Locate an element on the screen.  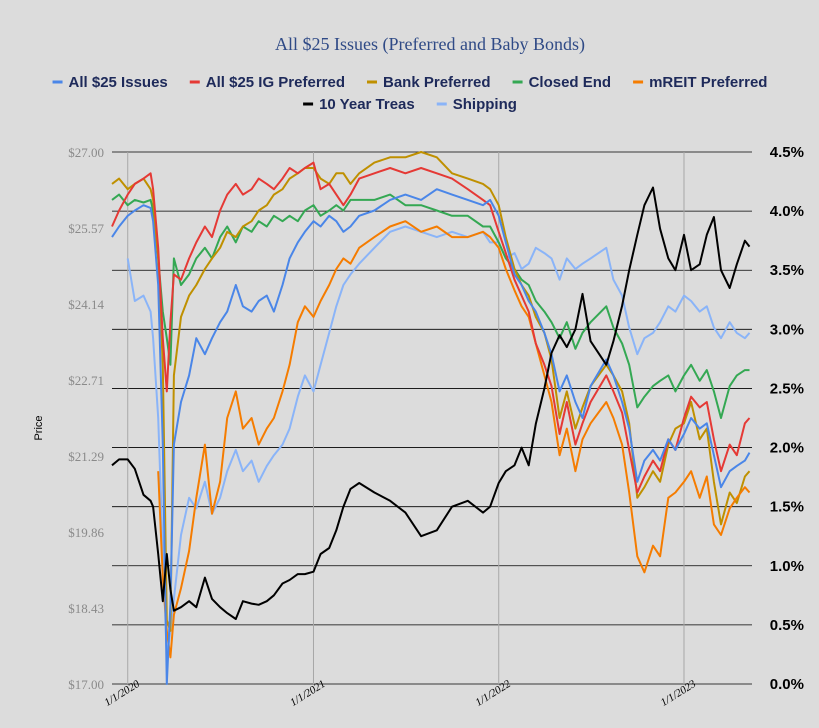
legend-label: All $25 Issues is located at coordinates (118, 82).